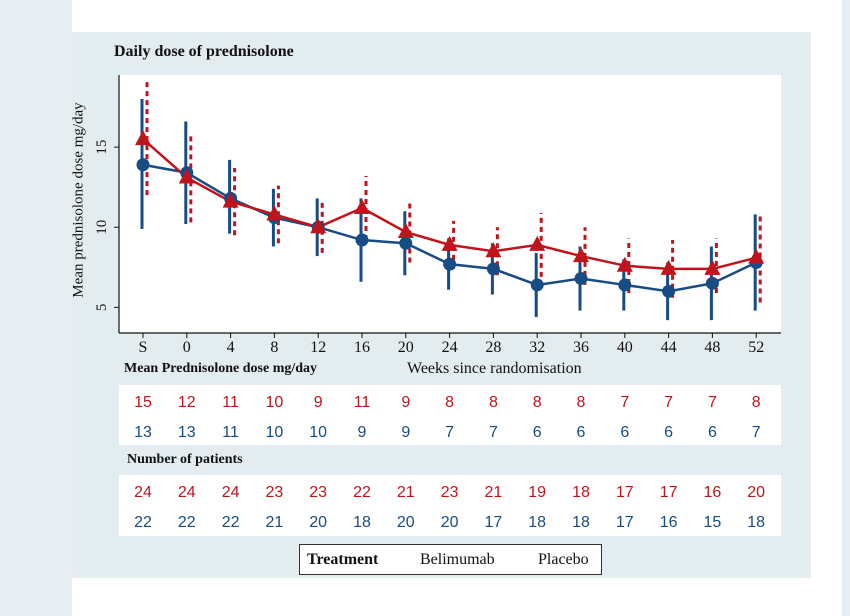 The image size is (850, 616). I want to click on dose-cell-placebo: 10, so click(274, 402).